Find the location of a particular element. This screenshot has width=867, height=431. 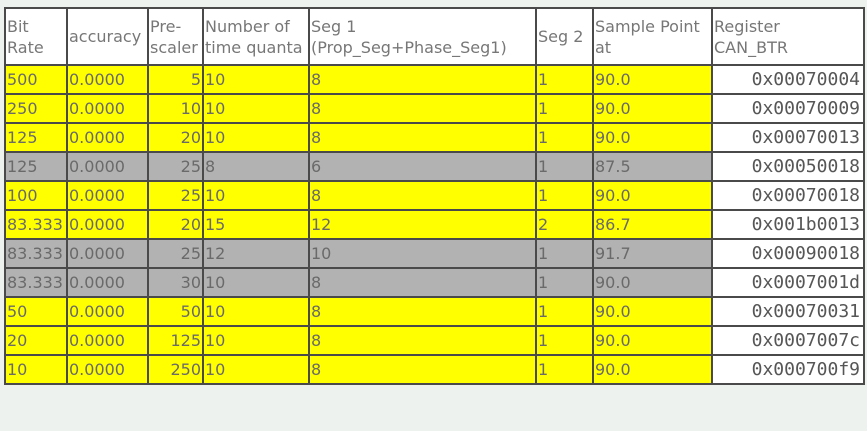

header-time-quanta-line: Number of is located at coordinates (247, 26).